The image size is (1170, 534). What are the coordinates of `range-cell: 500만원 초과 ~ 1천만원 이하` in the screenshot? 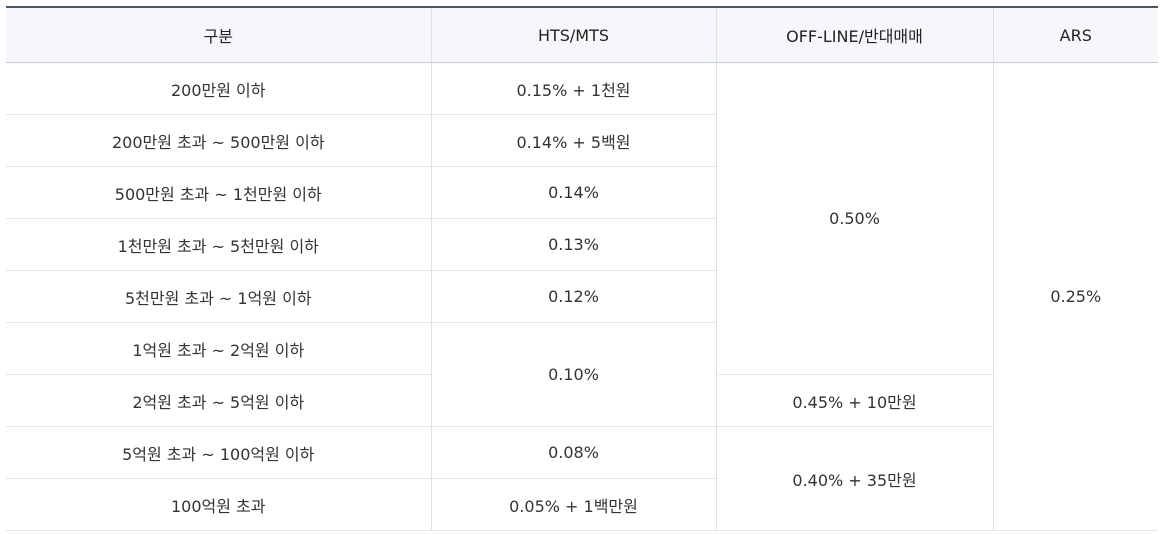 It's located at (219, 192).